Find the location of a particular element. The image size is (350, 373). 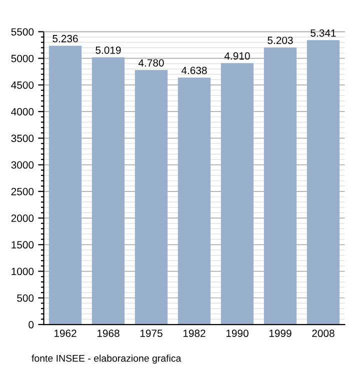

y-tick-label: 1500 is located at coordinates (23, 245).